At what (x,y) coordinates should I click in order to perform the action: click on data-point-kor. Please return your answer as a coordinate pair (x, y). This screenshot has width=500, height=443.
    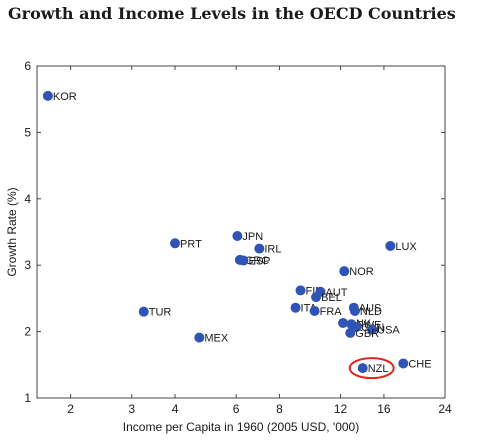
    Looking at the image, I should click on (47, 95).